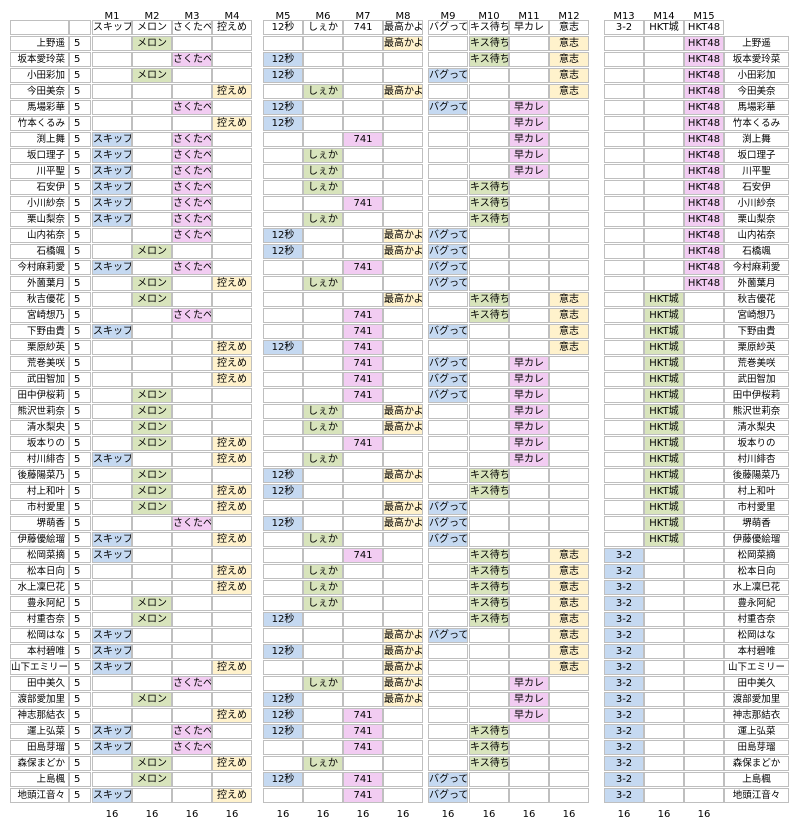 The width and height of the screenshot is (800, 822). Describe the element at coordinates (529, 139) in the screenshot. I see `song-cell: 早カレ` at that location.